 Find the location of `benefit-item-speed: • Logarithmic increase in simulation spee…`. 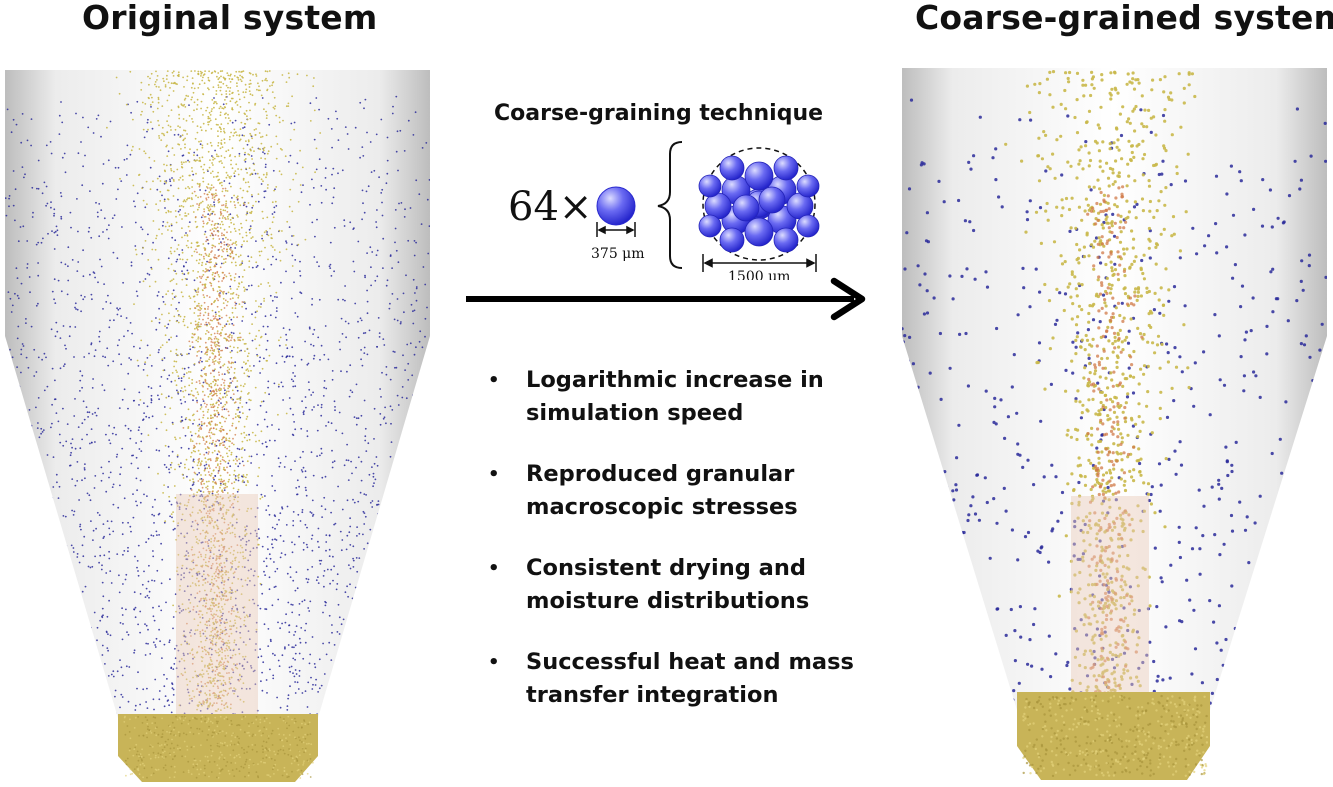

benefit-item-speed: • Logarithmic increase in simulation spee… is located at coordinates (656, 396).